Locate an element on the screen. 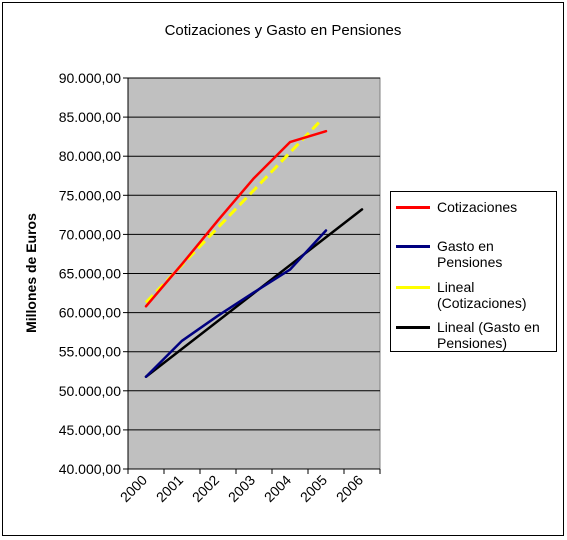 The image size is (567, 540). x-tick-label: 2001 is located at coordinates (169, 488).